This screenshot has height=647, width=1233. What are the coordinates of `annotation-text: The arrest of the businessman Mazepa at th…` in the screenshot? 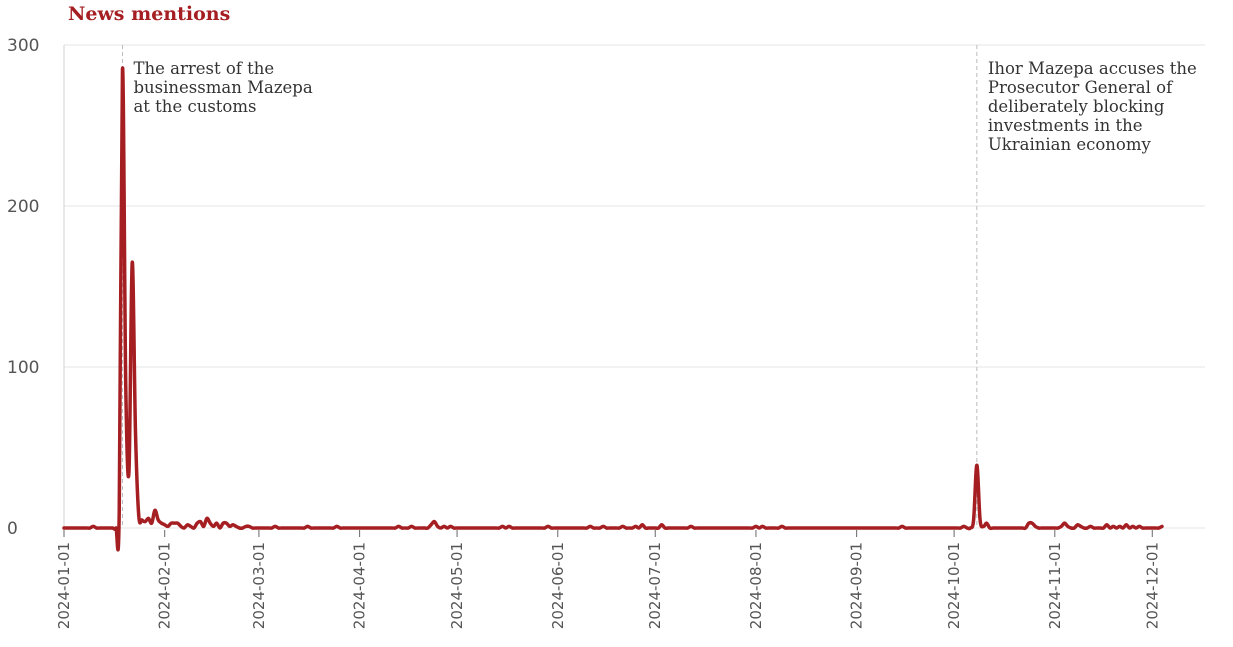 It's located at (222, 87).